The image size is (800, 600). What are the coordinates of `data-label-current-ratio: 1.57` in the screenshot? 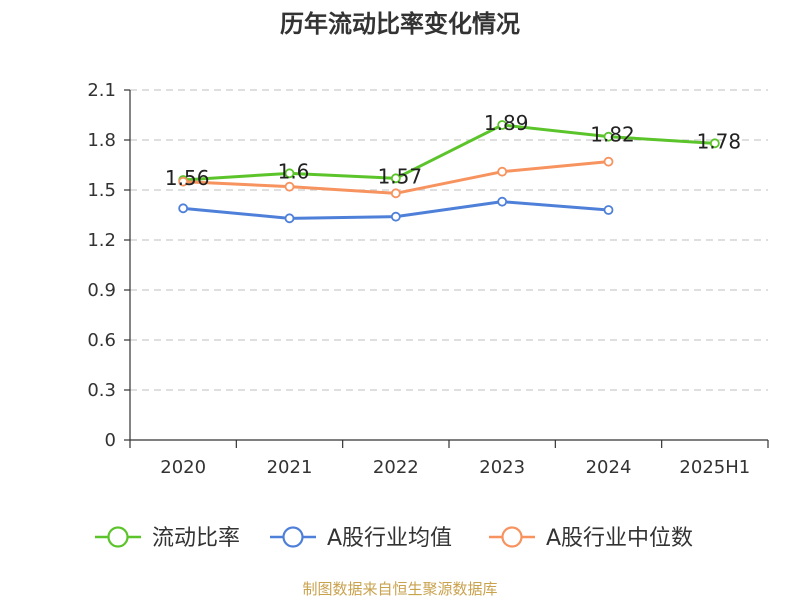 It's located at (400, 176).